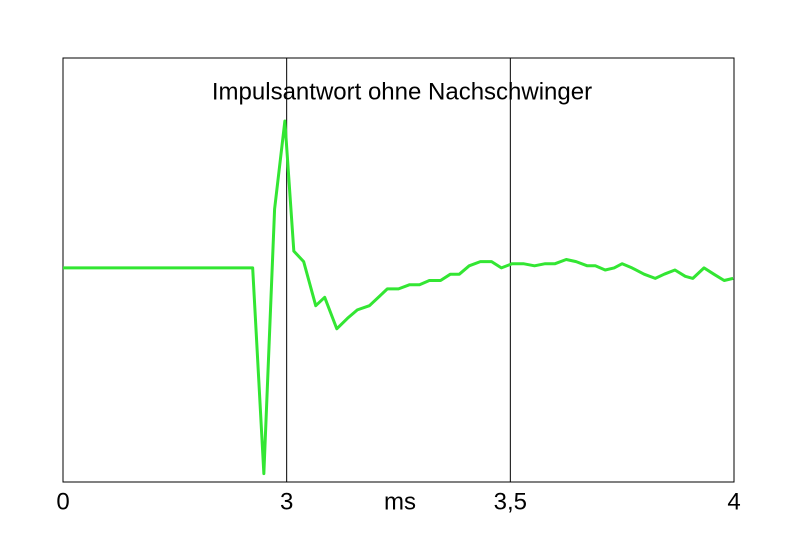 Image resolution: width=794 pixels, height=559 pixels. Describe the element at coordinates (733, 501) in the screenshot. I see `x-tick-label: 4` at that location.